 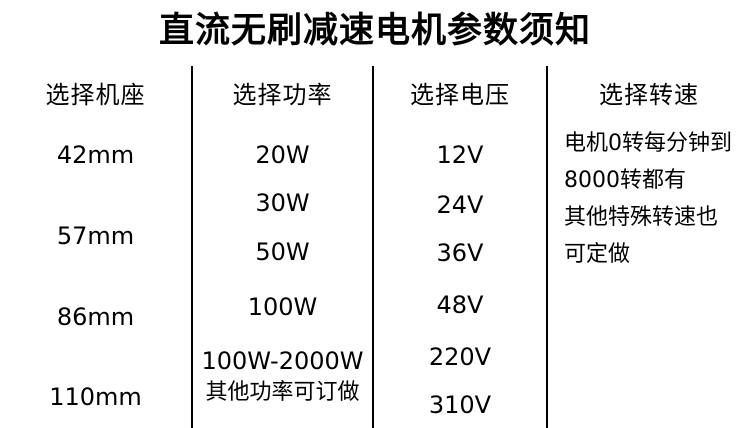 What do you see at coordinates (95, 397) in the screenshot?
I see `frame-size-option: 110mm` at bounding box center [95, 397].